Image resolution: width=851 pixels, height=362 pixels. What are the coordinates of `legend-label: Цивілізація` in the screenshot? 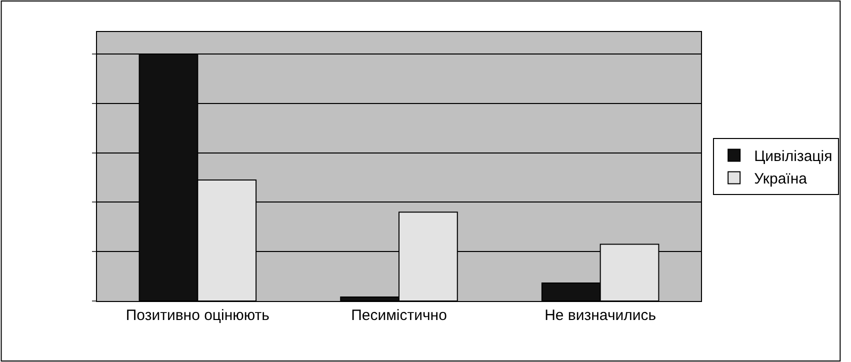 It's located at (793, 157).